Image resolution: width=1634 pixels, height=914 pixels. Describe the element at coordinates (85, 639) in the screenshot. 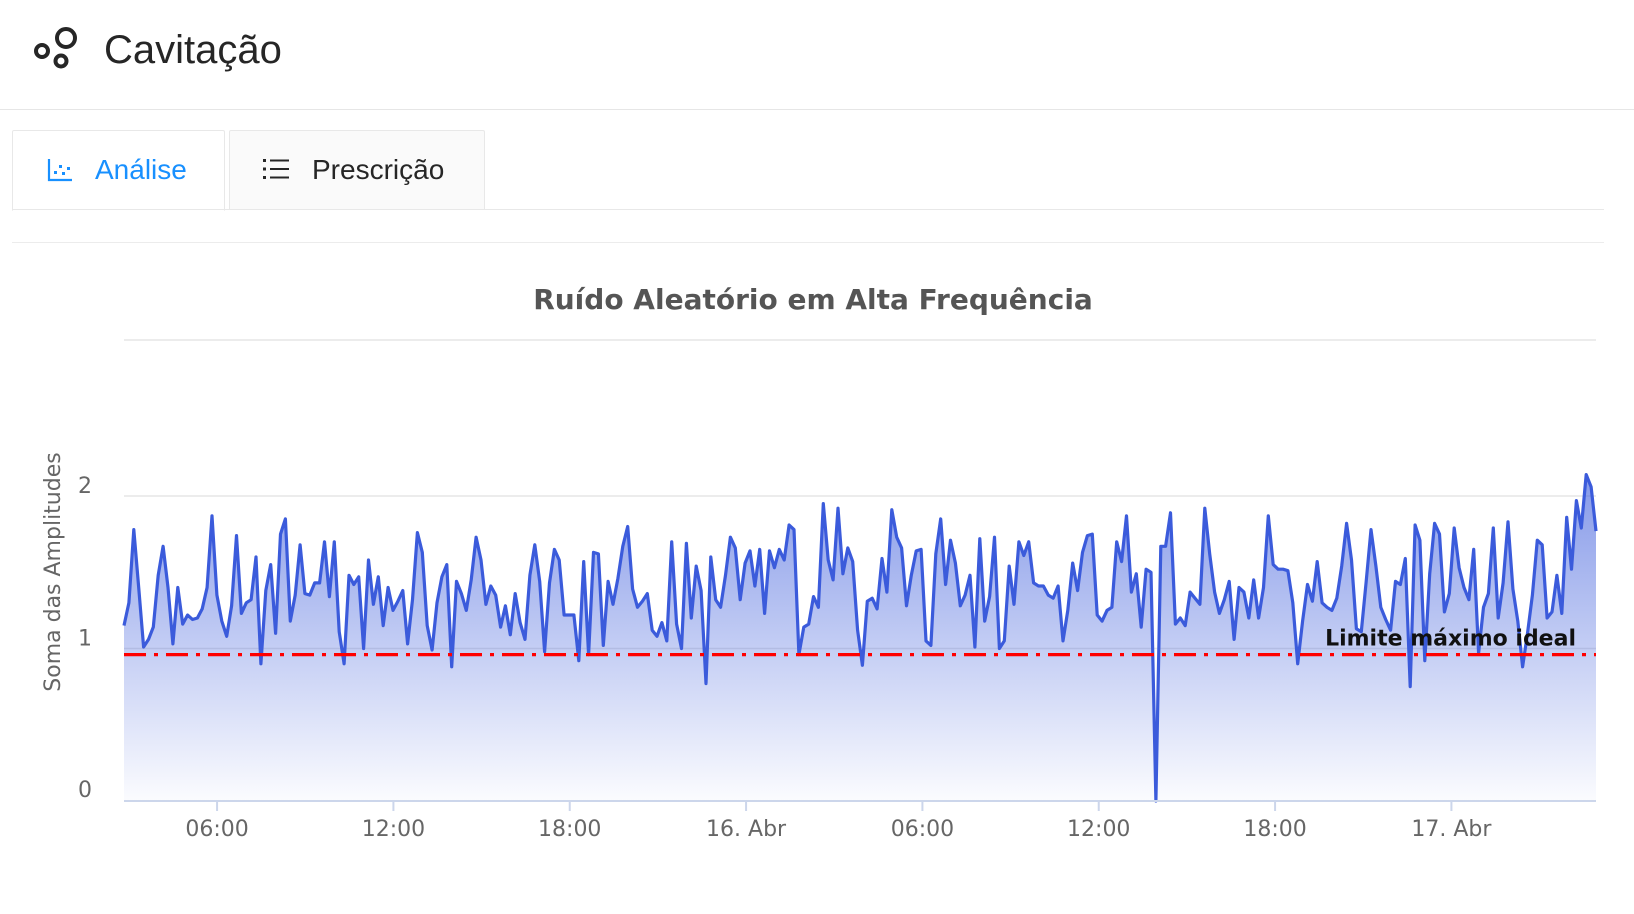

I see `y-tick-label: 1` at that location.